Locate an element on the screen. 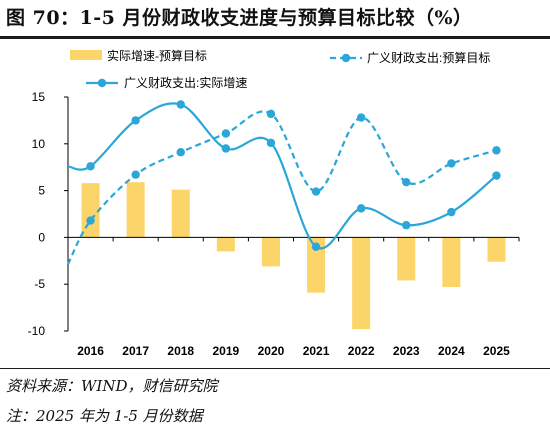  actual-growth-series-point-2022 is located at coordinates (361, 208).